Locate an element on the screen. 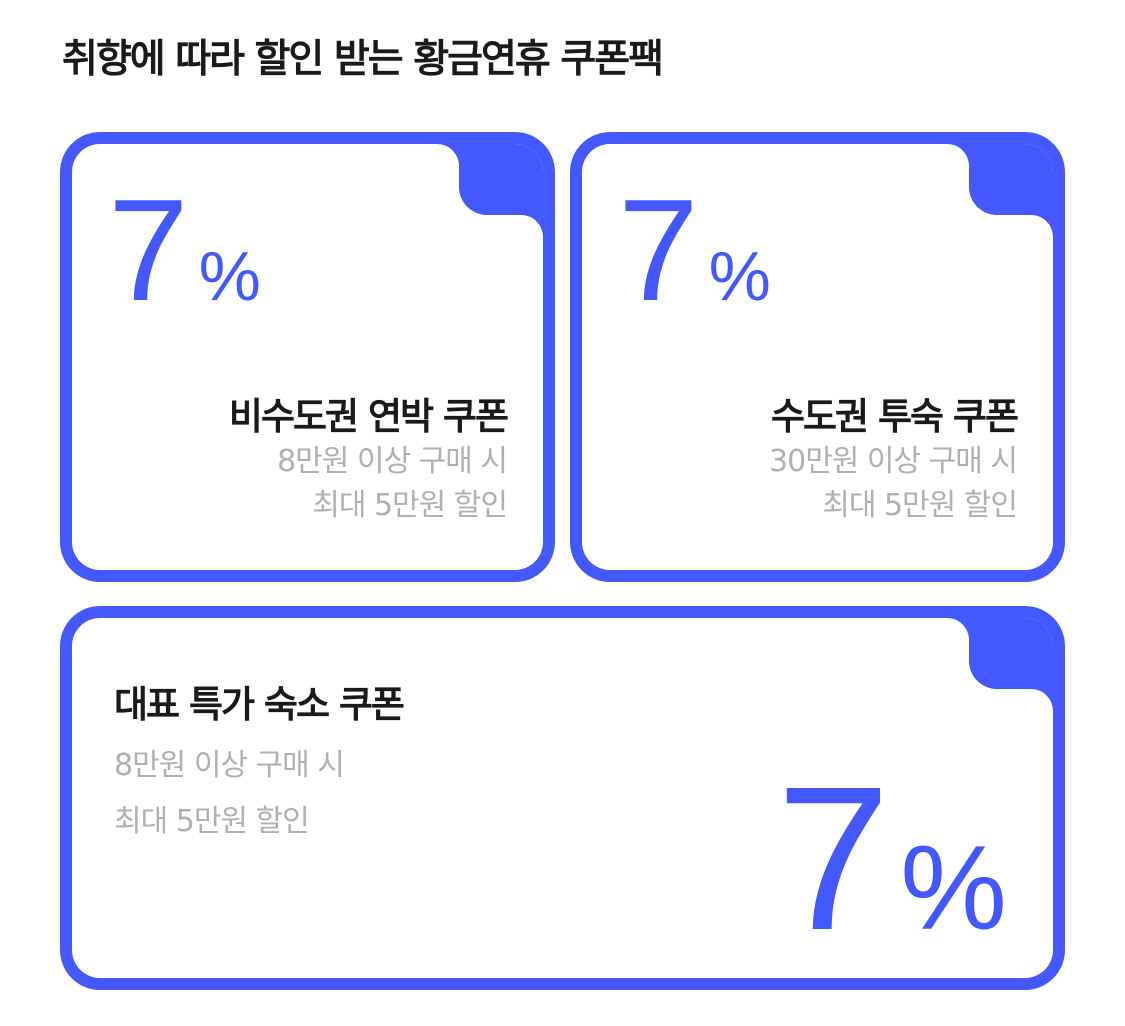  coupon-name: 대표 특가 숙소 쿠폰 is located at coordinates (259, 704).